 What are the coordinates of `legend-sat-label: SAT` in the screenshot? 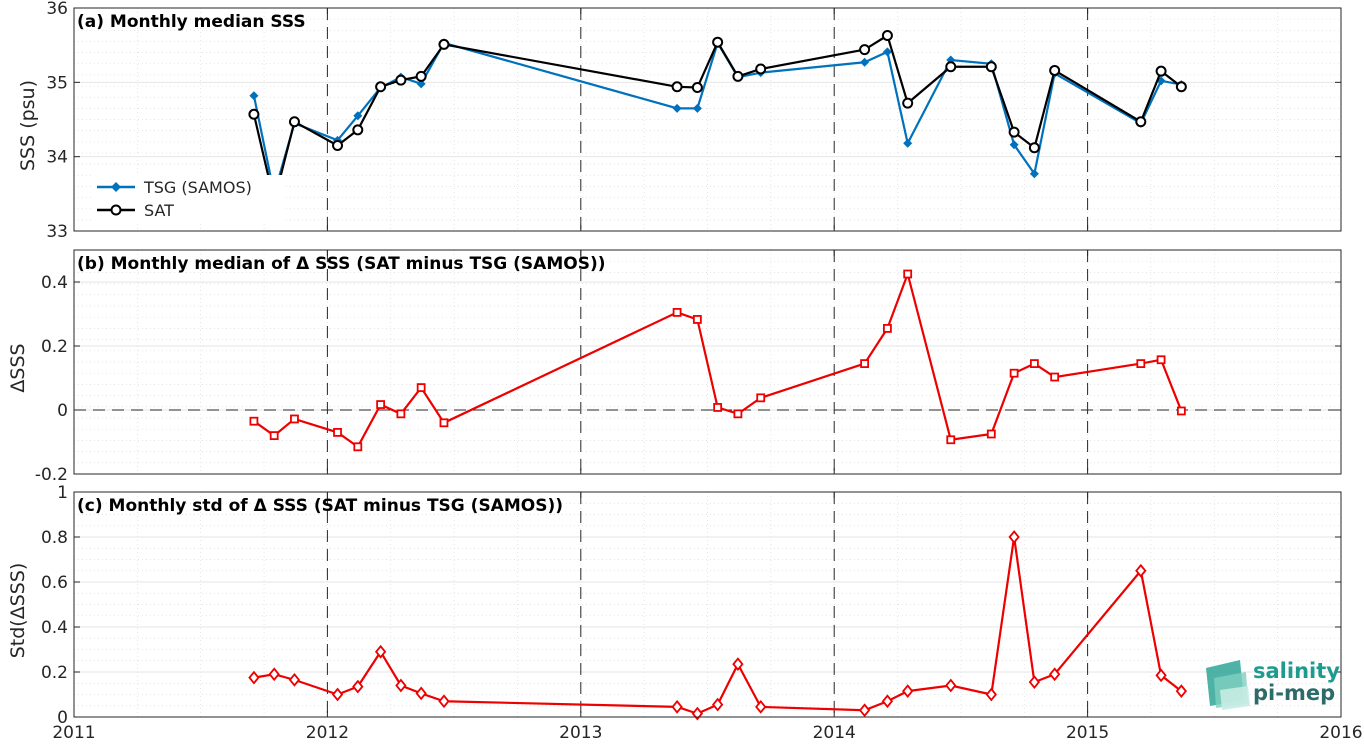 It's located at (159, 210).